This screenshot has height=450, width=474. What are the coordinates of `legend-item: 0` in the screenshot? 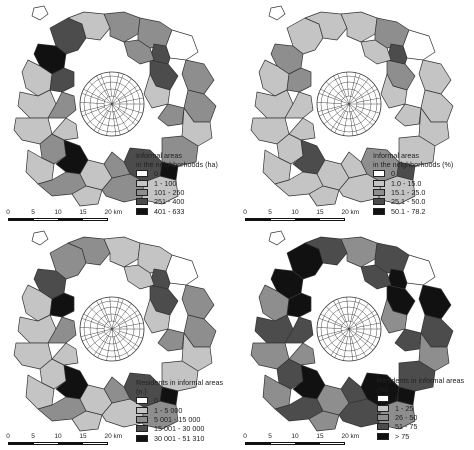 It's located at (413, 173).